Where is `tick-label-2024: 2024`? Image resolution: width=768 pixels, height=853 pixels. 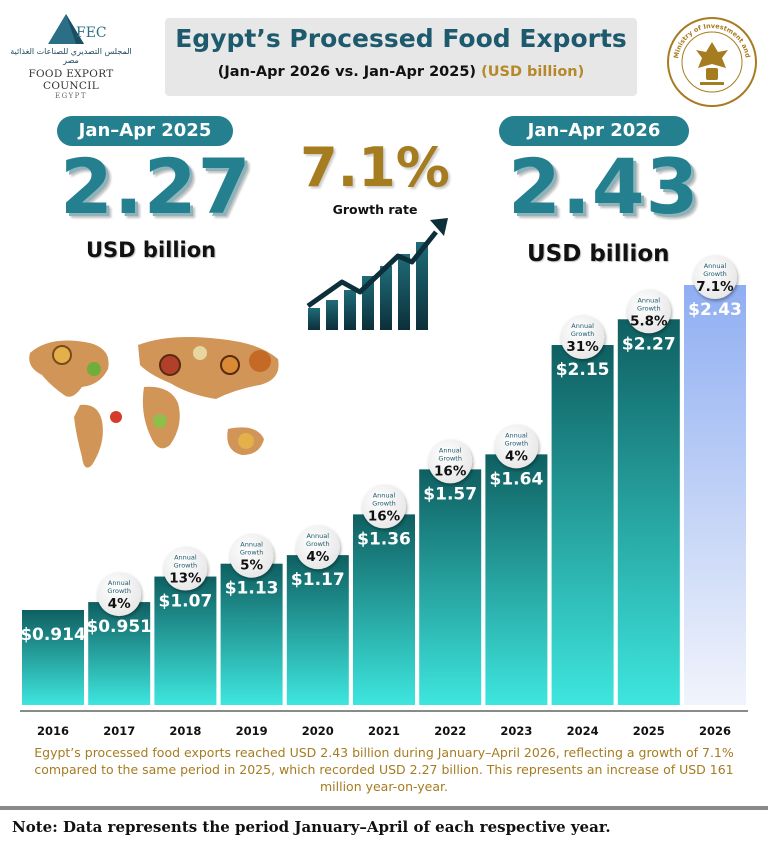
tick-label-2024: 2024 is located at coordinates (583, 731).